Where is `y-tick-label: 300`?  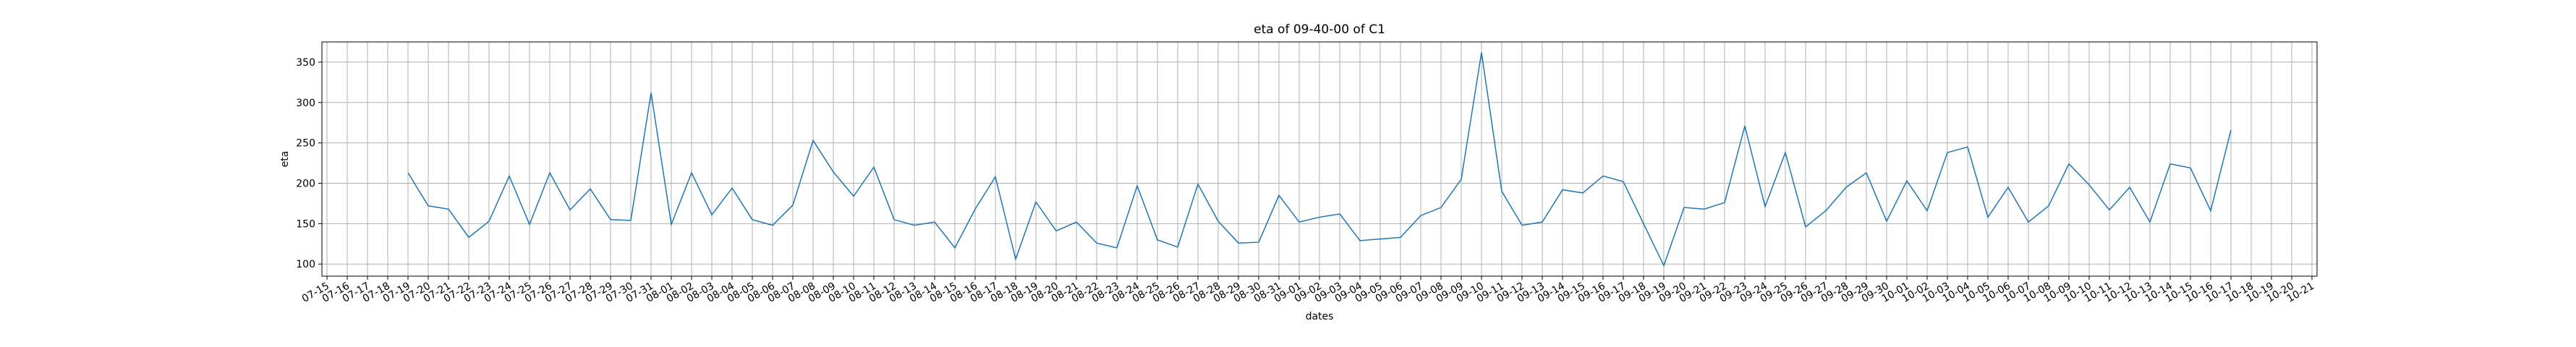 y-tick-label: 300 is located at coordinates (305, 103).